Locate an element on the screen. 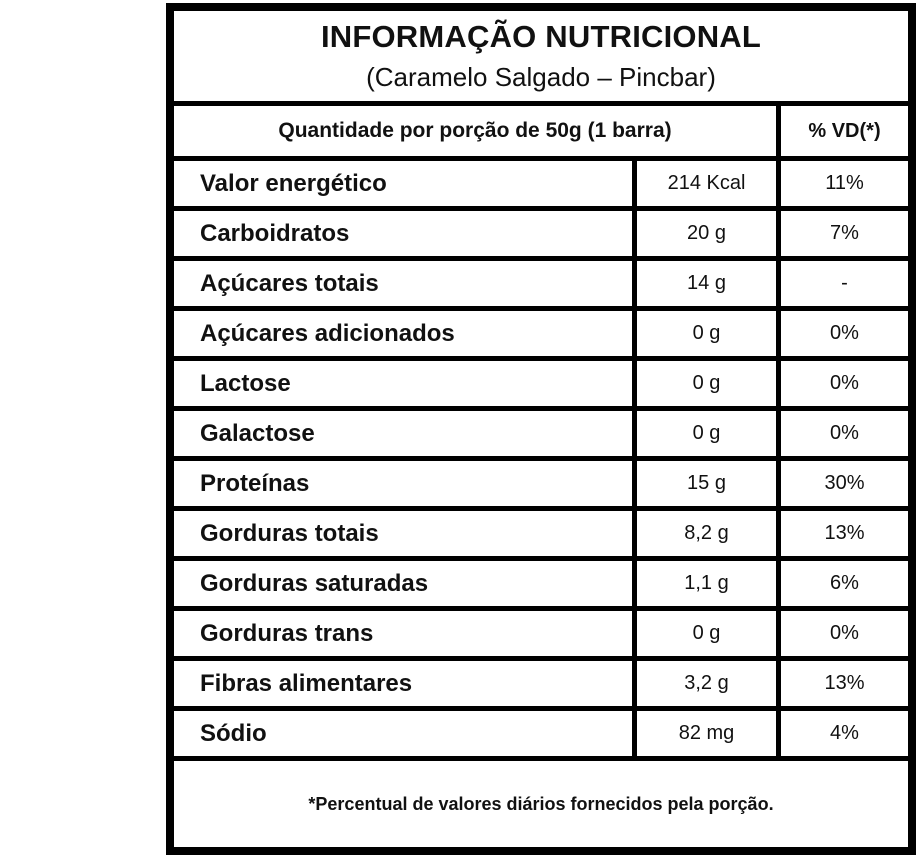 The height and width of the screenshot is (858, 918). column-header-daily-value: % VD(*) is located at coordinates (842, 131).